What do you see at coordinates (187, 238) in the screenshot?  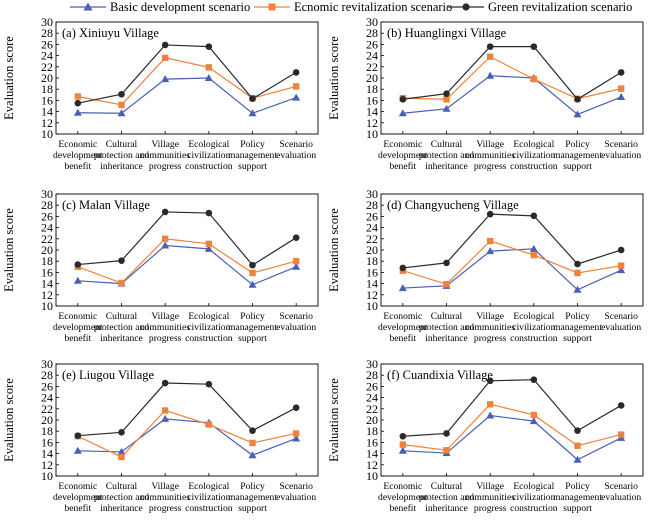 I see `panel-c-line-green` at bounding box center [187, 238].